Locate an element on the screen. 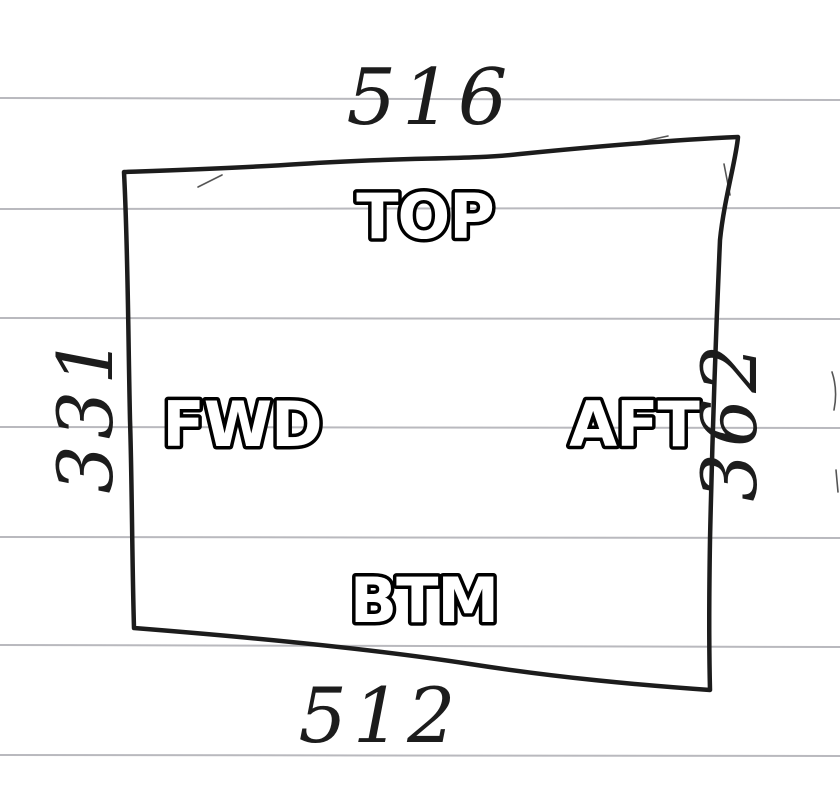  face-label-forward: FWD is located at coordinates (241, 424).